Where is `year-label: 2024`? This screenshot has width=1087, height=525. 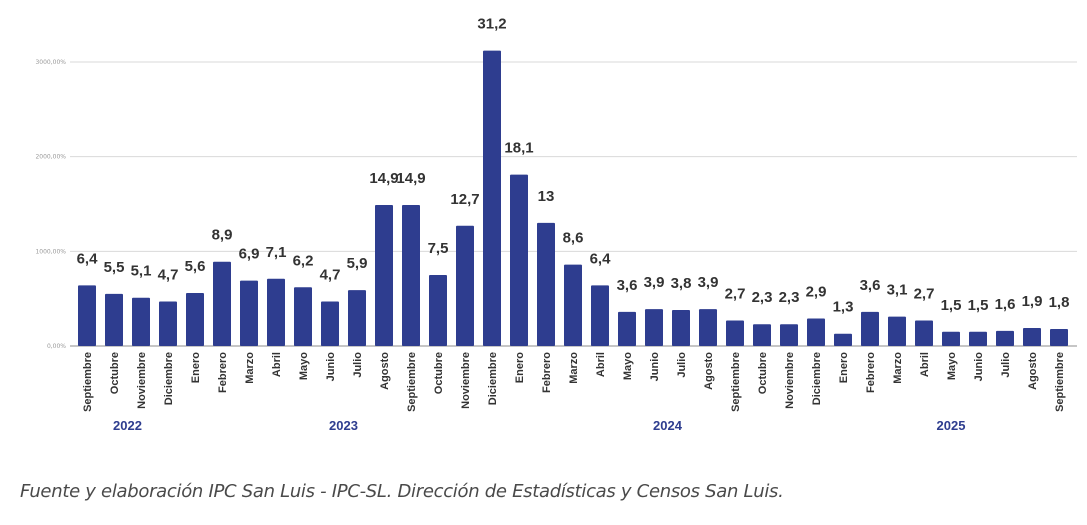 year-label: 2024 is located at coordinates (668, 425).